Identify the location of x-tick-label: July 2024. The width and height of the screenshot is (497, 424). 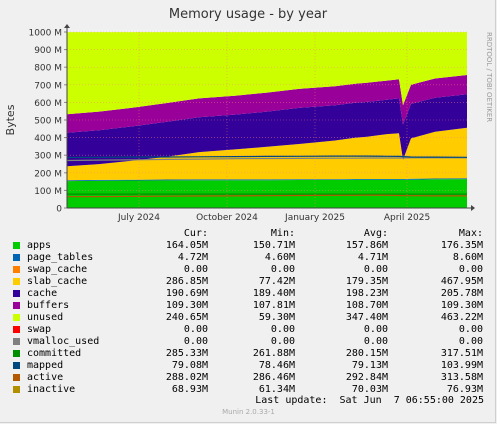
(138, 218).